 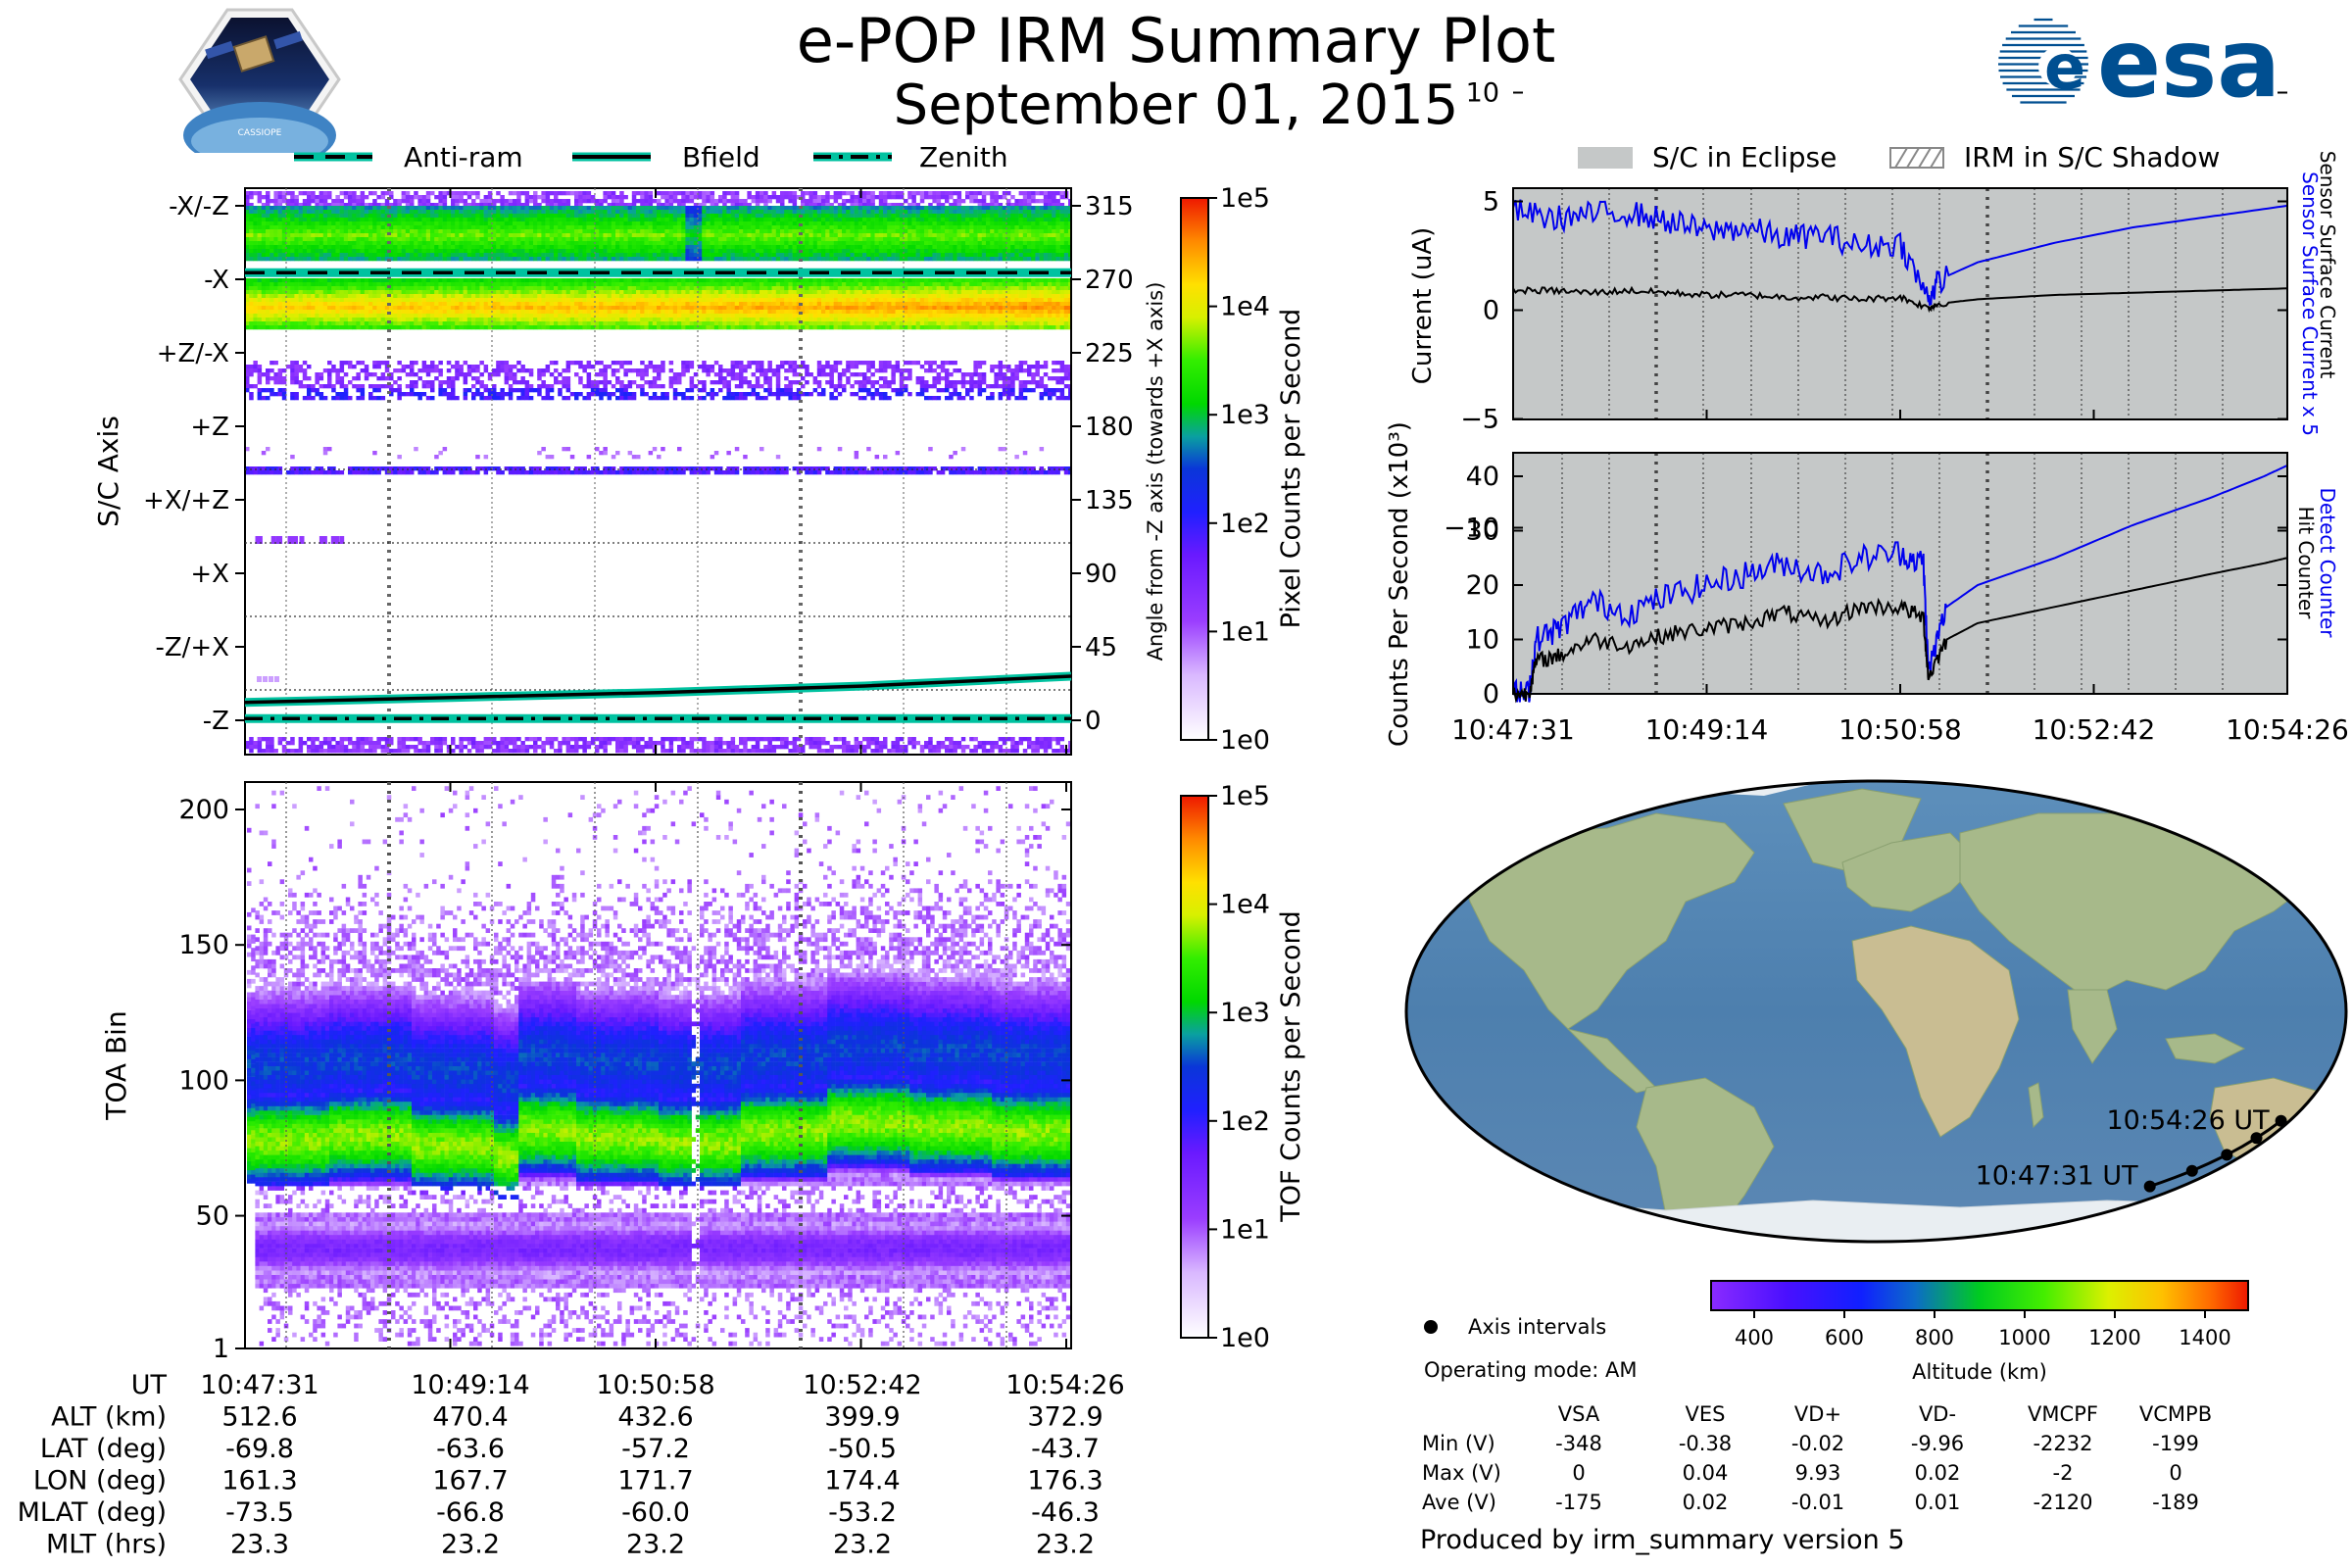 What do you see at coordinates (209, 574) in the screenshot?
I see `pixel-ytick-label: +X` at bounding box center [209, 574].